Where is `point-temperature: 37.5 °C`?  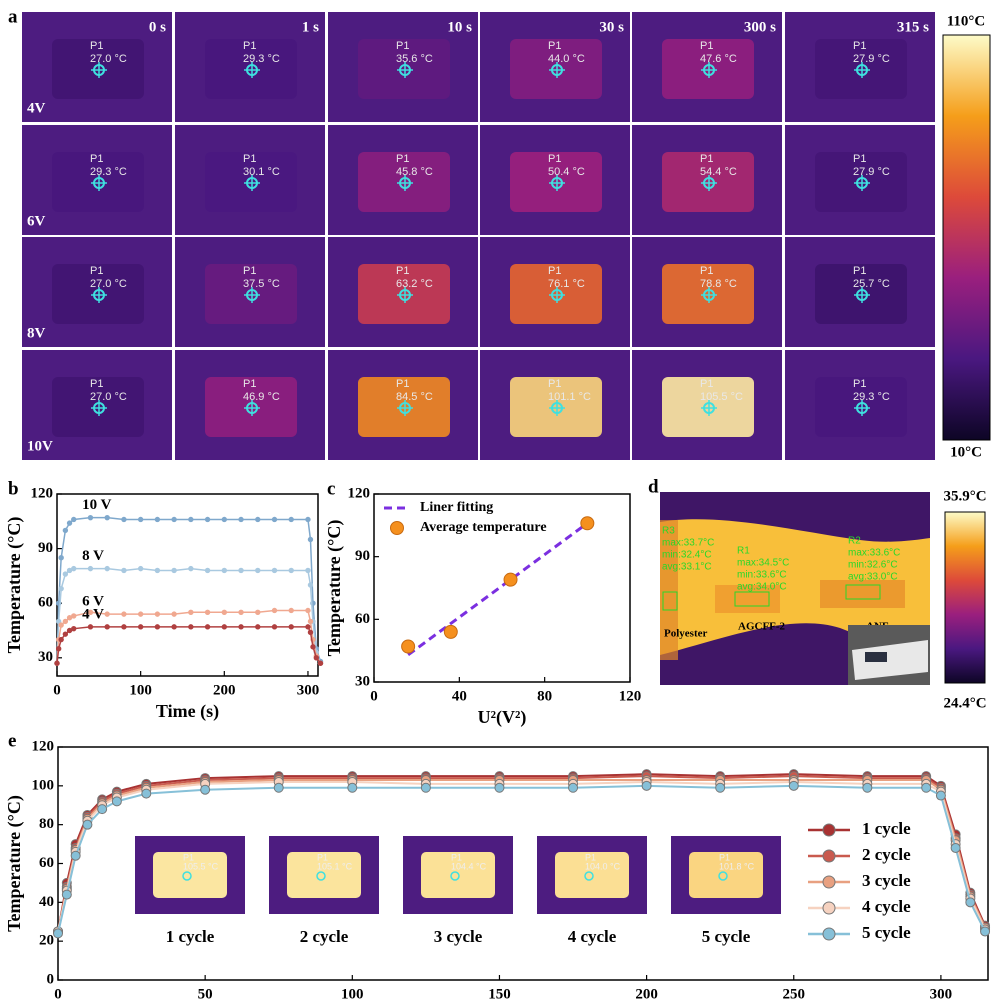 point-temperature: 37.5 °C is located at coordinates (261, 284).